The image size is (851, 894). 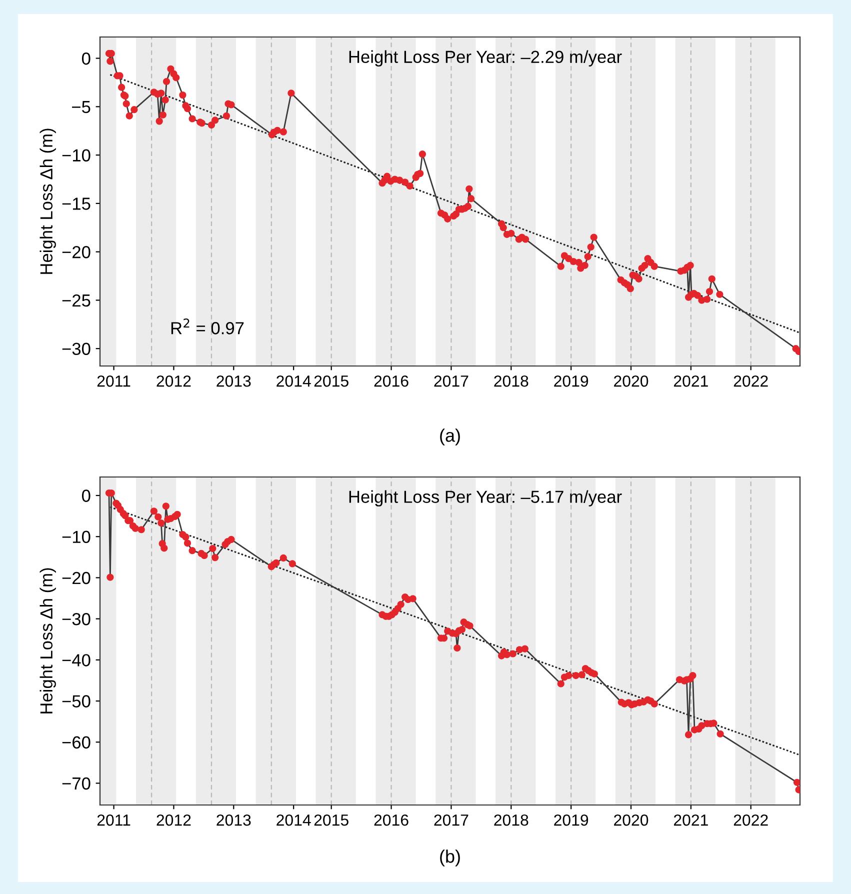 What do you see at coordinates (81, 107) in the screenshot?
I see `y-tick-label: −5` at bounding box center [81, 107].